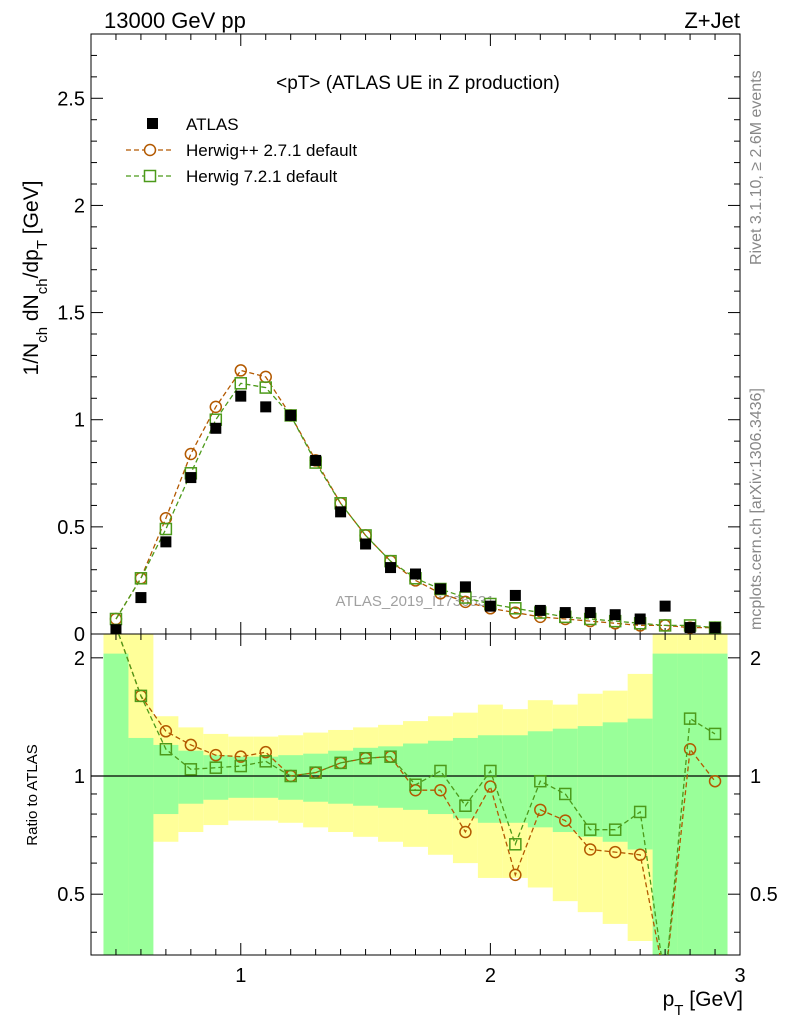  I want to click on legend-label-herwigpp: Herwig++ 2.7.1 default, so click(271, 150).